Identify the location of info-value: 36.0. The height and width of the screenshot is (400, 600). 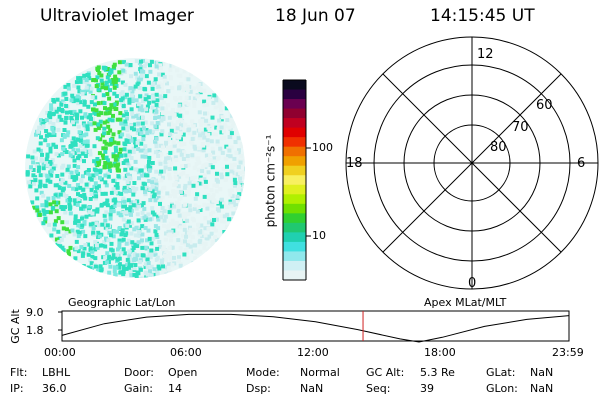
(54, 388).